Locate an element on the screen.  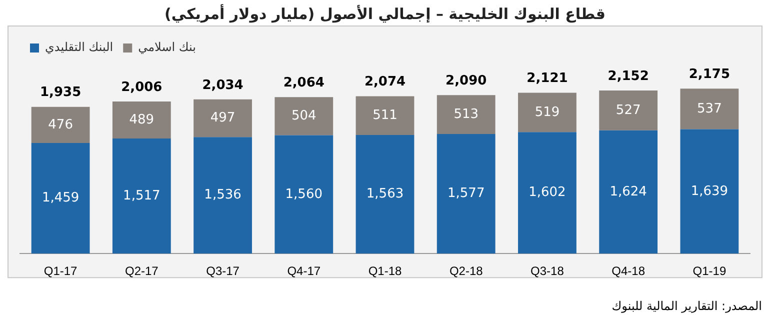
total-label: 2,074 is located at coordinates (385, 82).